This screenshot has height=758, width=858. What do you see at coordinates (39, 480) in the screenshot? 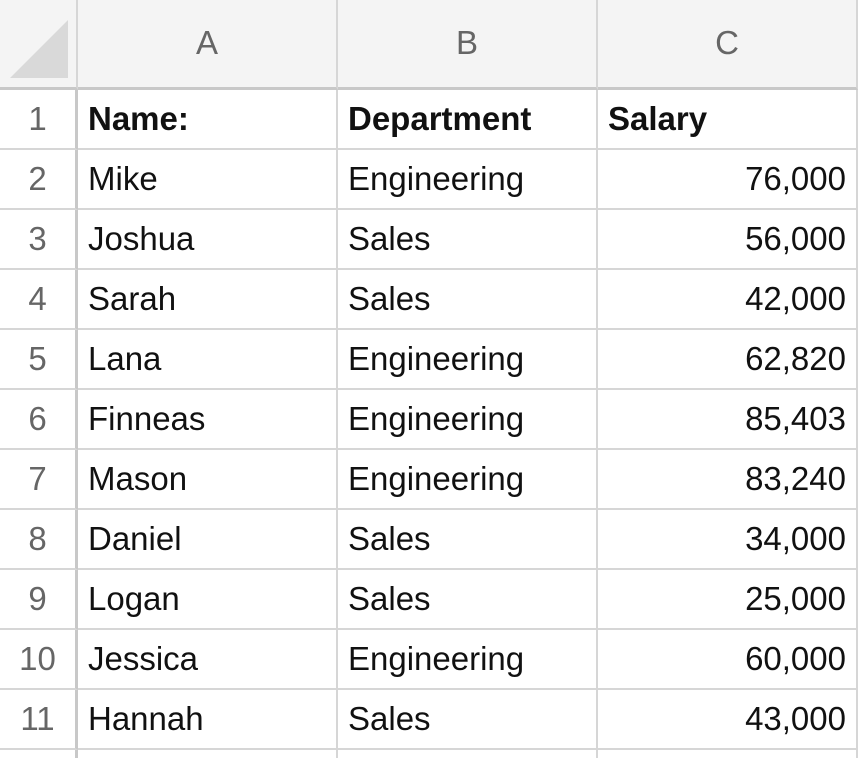
I see `row-header: 7` at bounding box center [39, 480].